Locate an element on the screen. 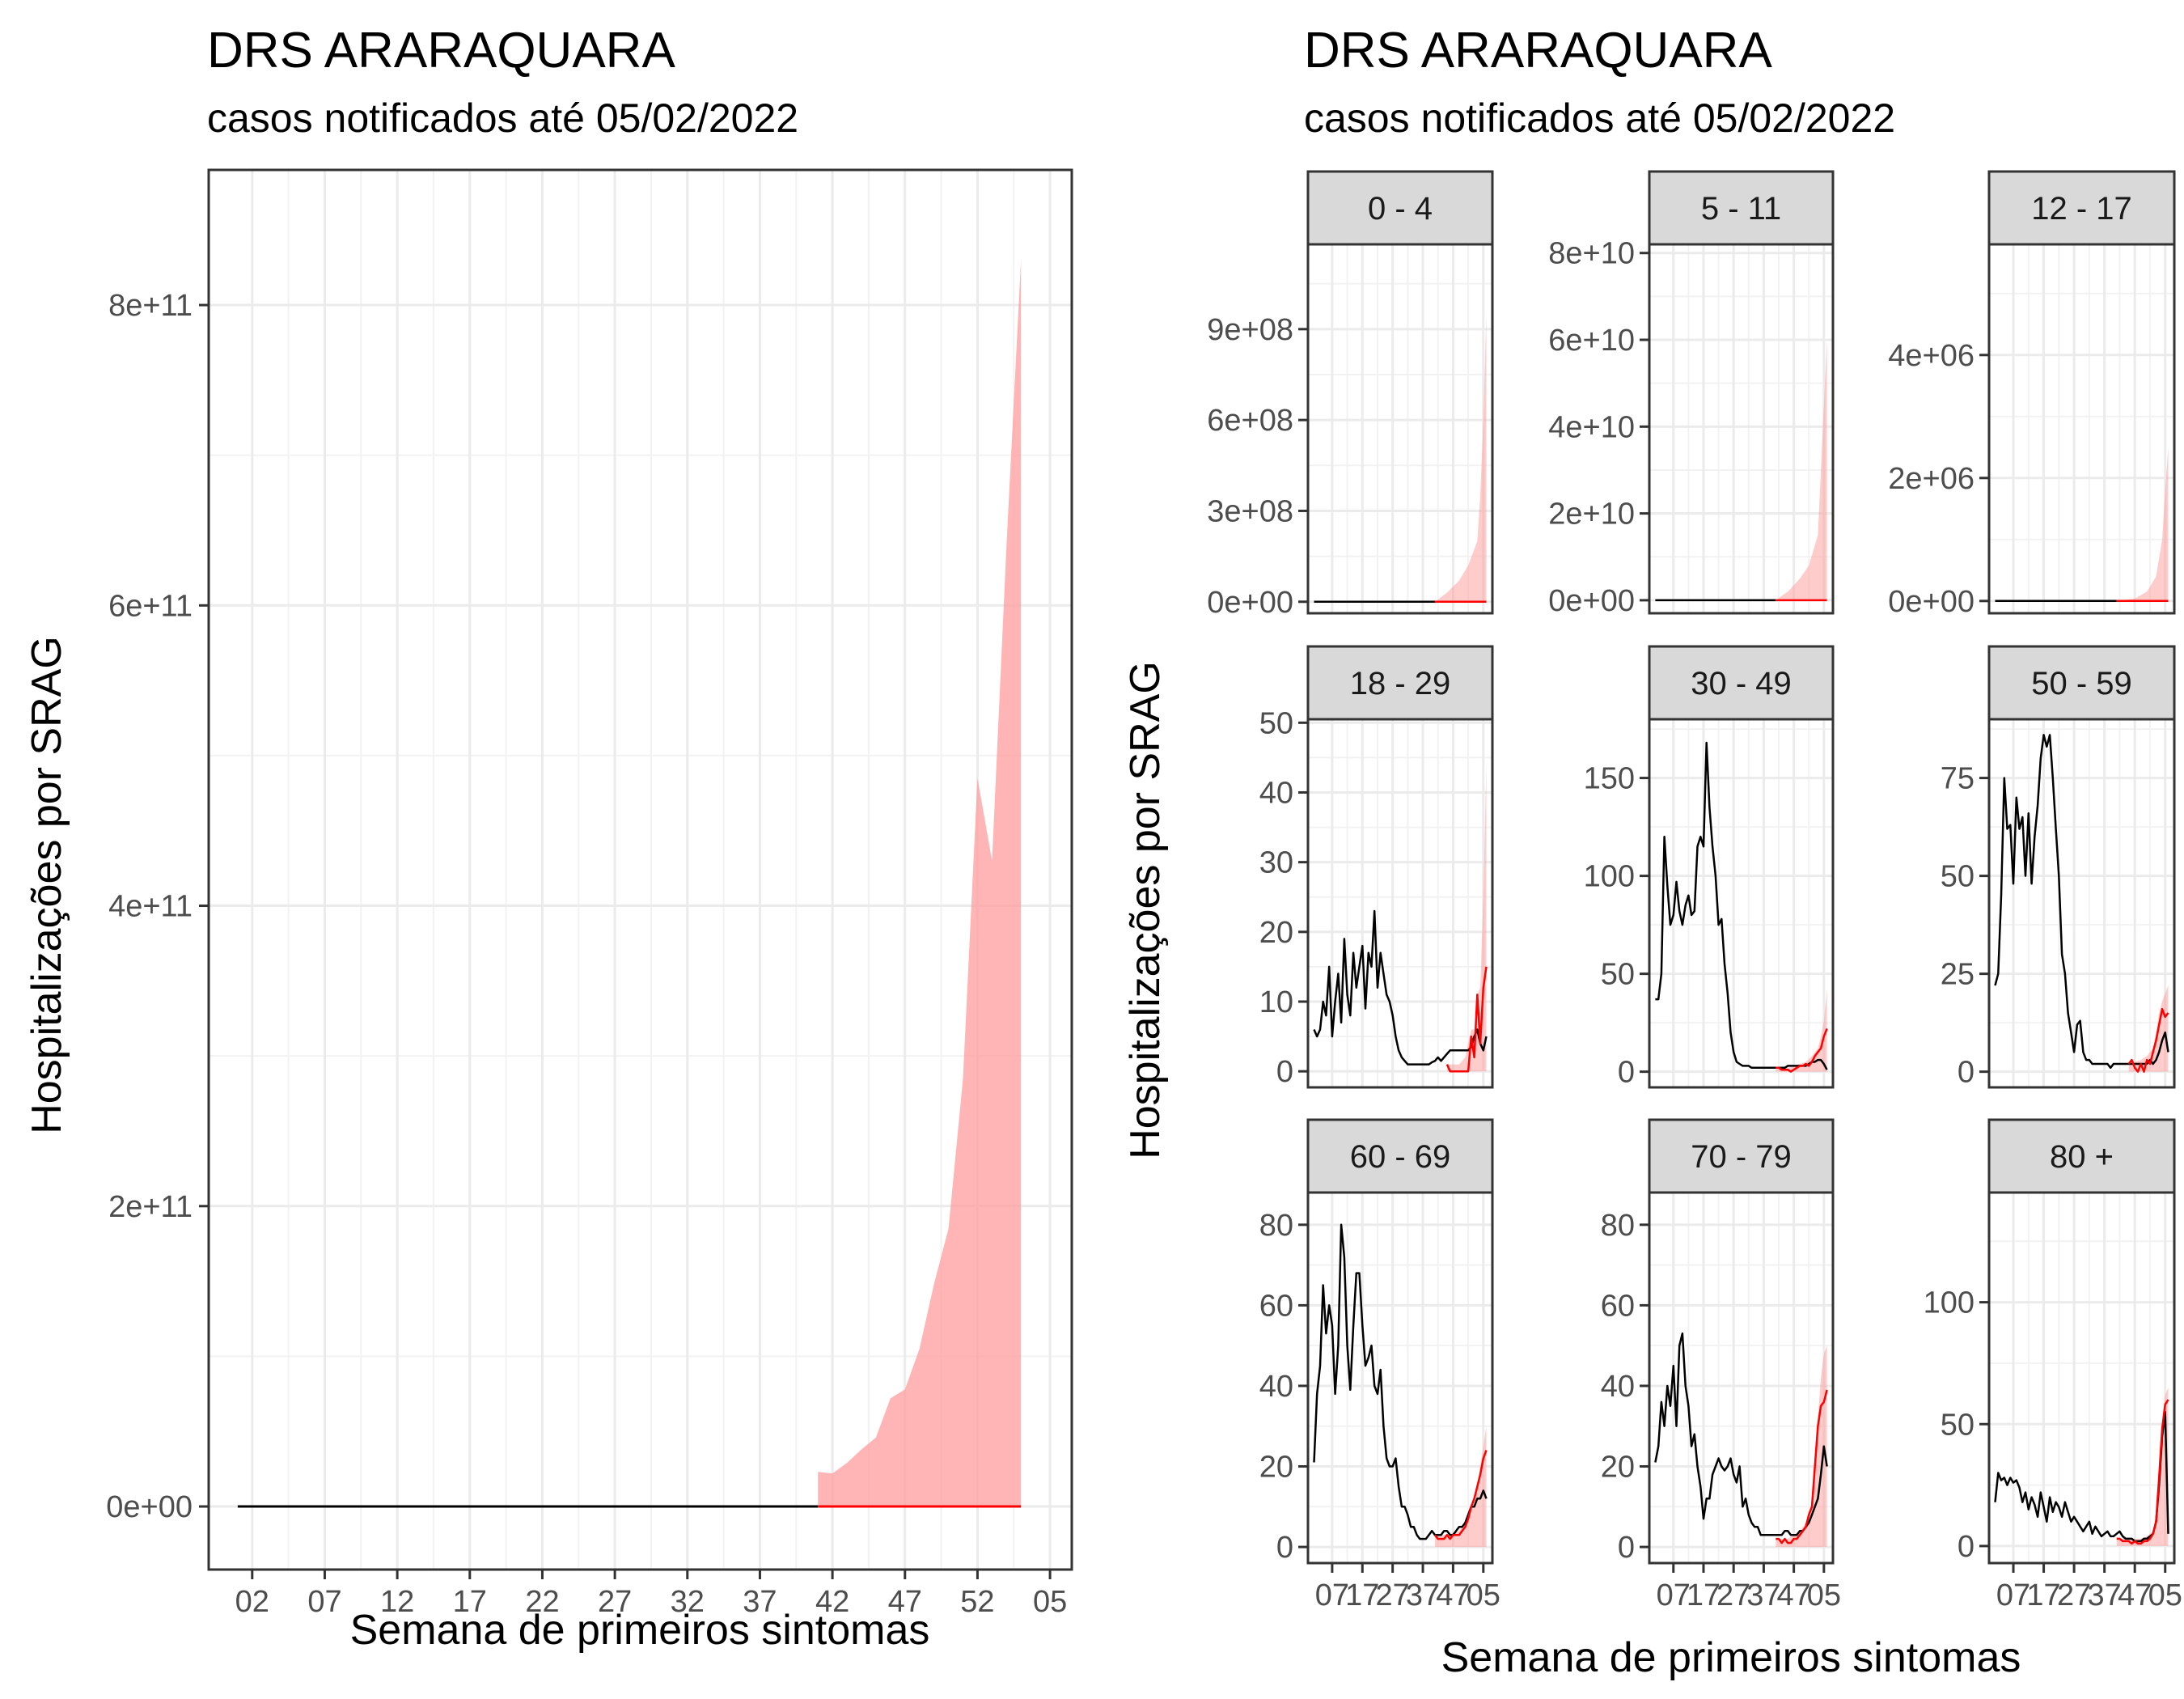  y-tick-label: 20 is located at coordinates (1276, 1468).